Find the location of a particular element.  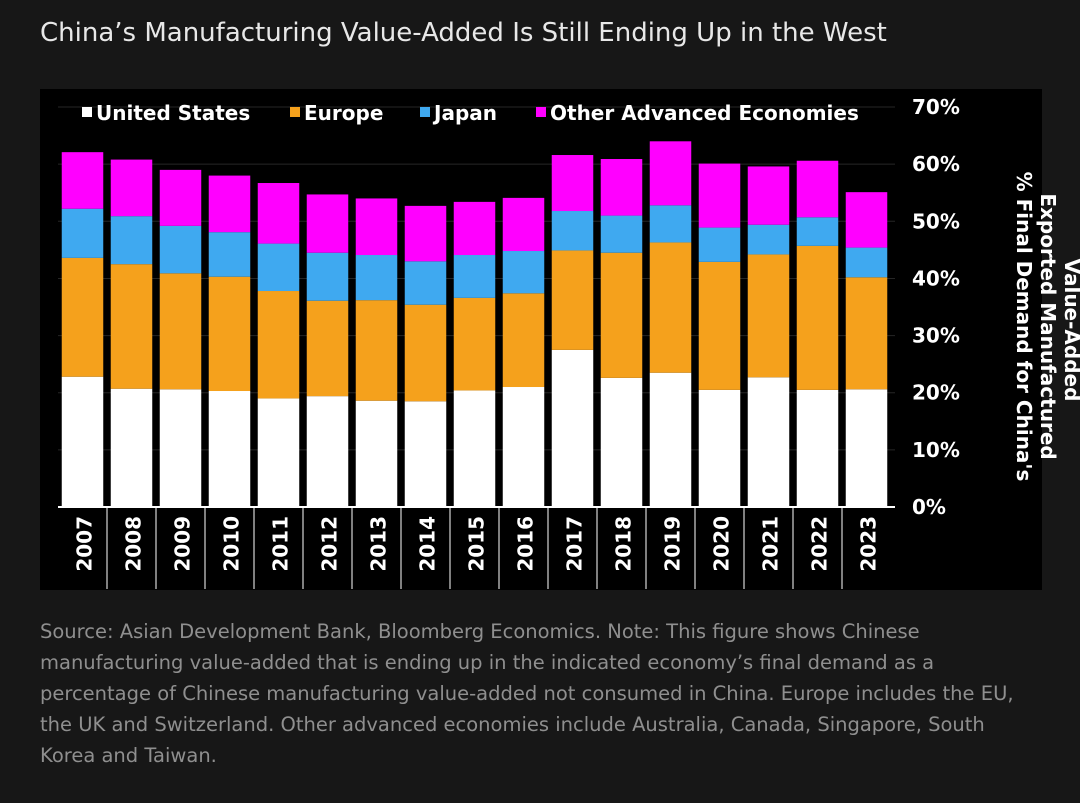

y-tick-label: 10% is located at coordinates (936, 450).